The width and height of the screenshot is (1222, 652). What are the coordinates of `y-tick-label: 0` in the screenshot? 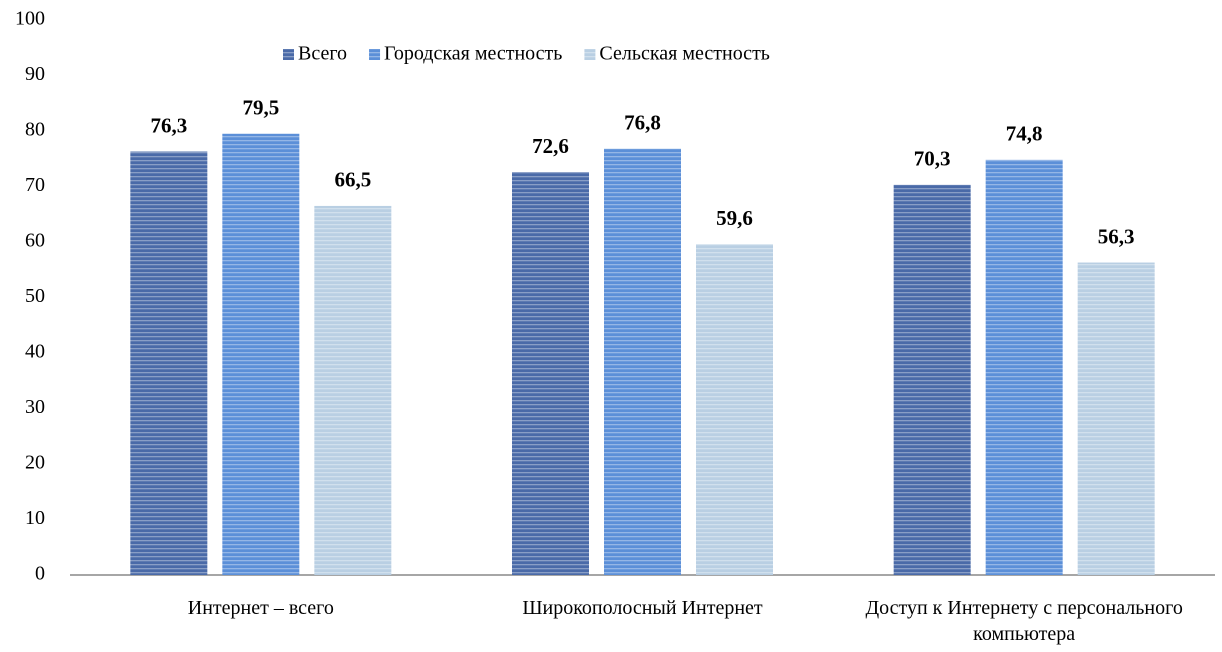 It's located at (40, 574).